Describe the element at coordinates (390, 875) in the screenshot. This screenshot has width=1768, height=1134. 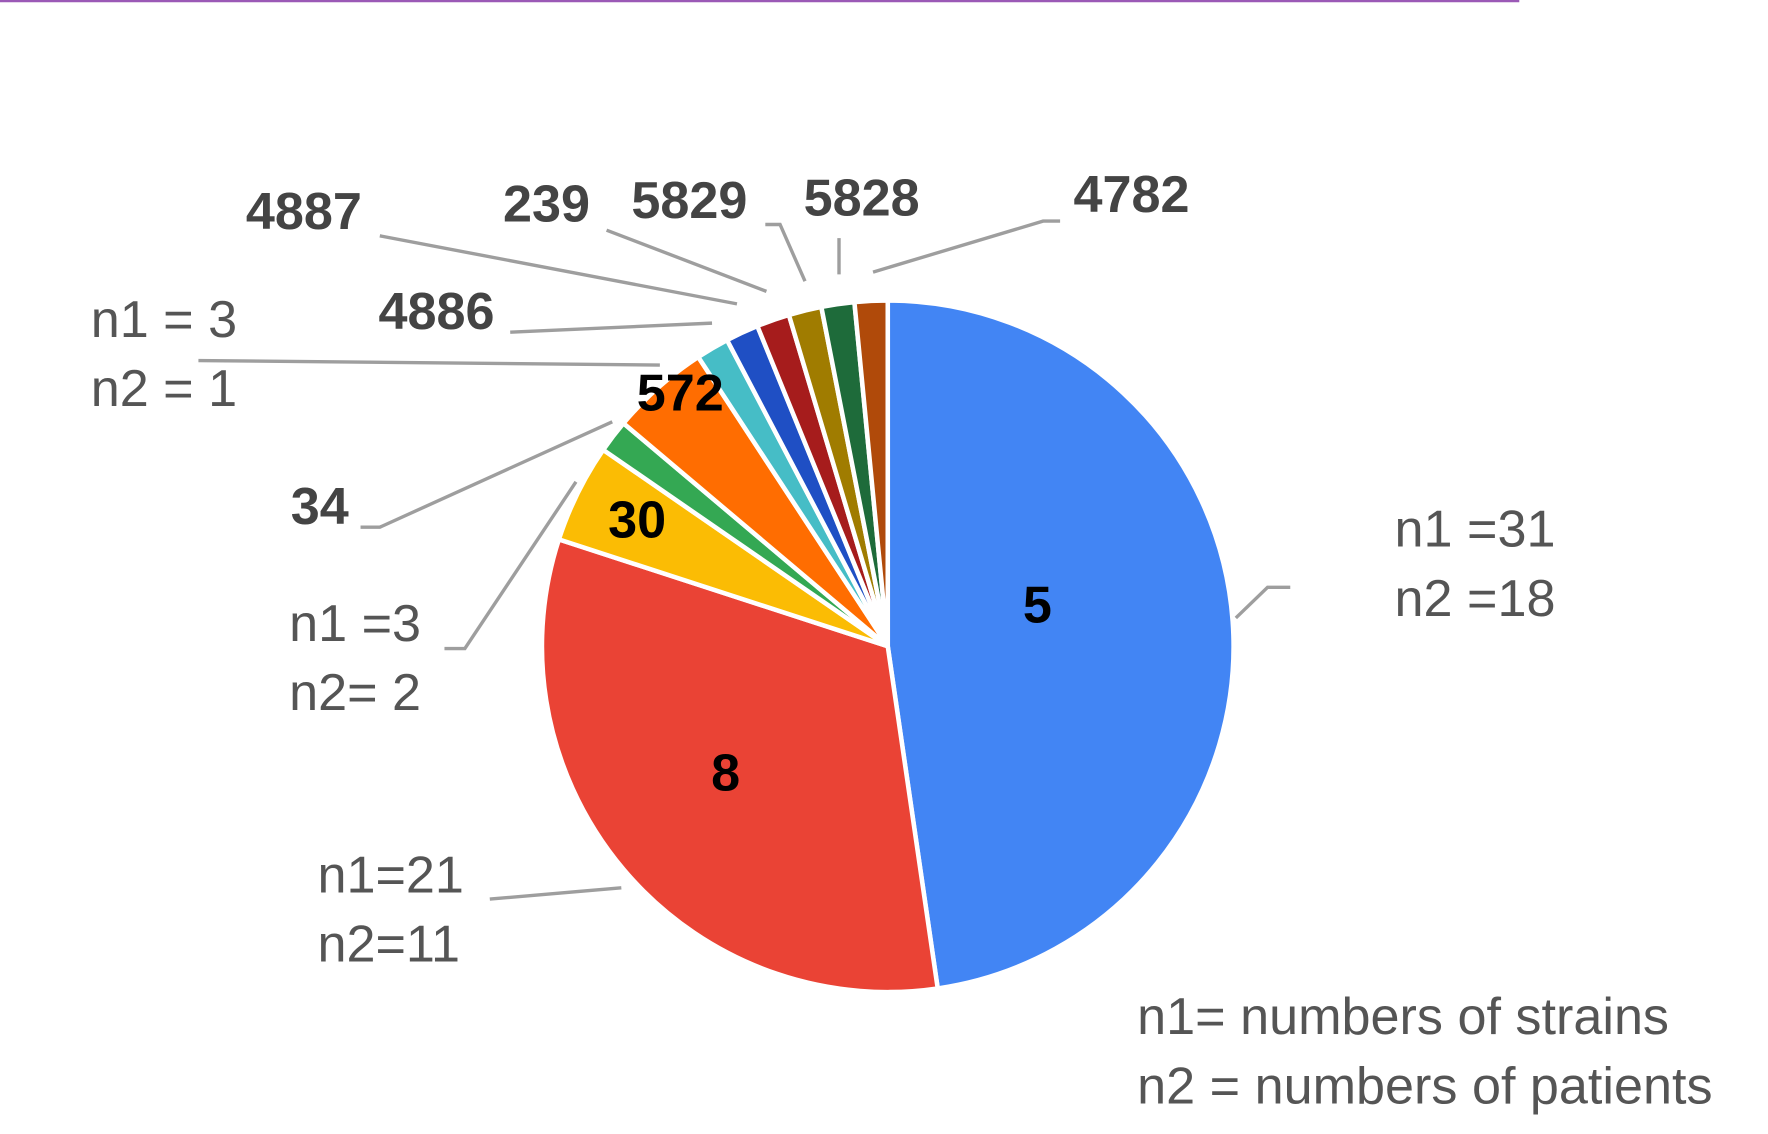
I see `annotation: n1=21` at that location.